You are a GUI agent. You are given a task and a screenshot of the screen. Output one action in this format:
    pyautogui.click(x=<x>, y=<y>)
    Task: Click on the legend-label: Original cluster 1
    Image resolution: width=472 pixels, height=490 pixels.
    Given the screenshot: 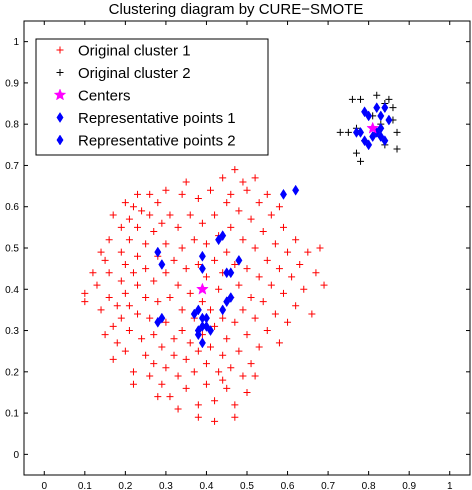 What is the action you would take?
    pyautogui.click(x=134, y=51)
    